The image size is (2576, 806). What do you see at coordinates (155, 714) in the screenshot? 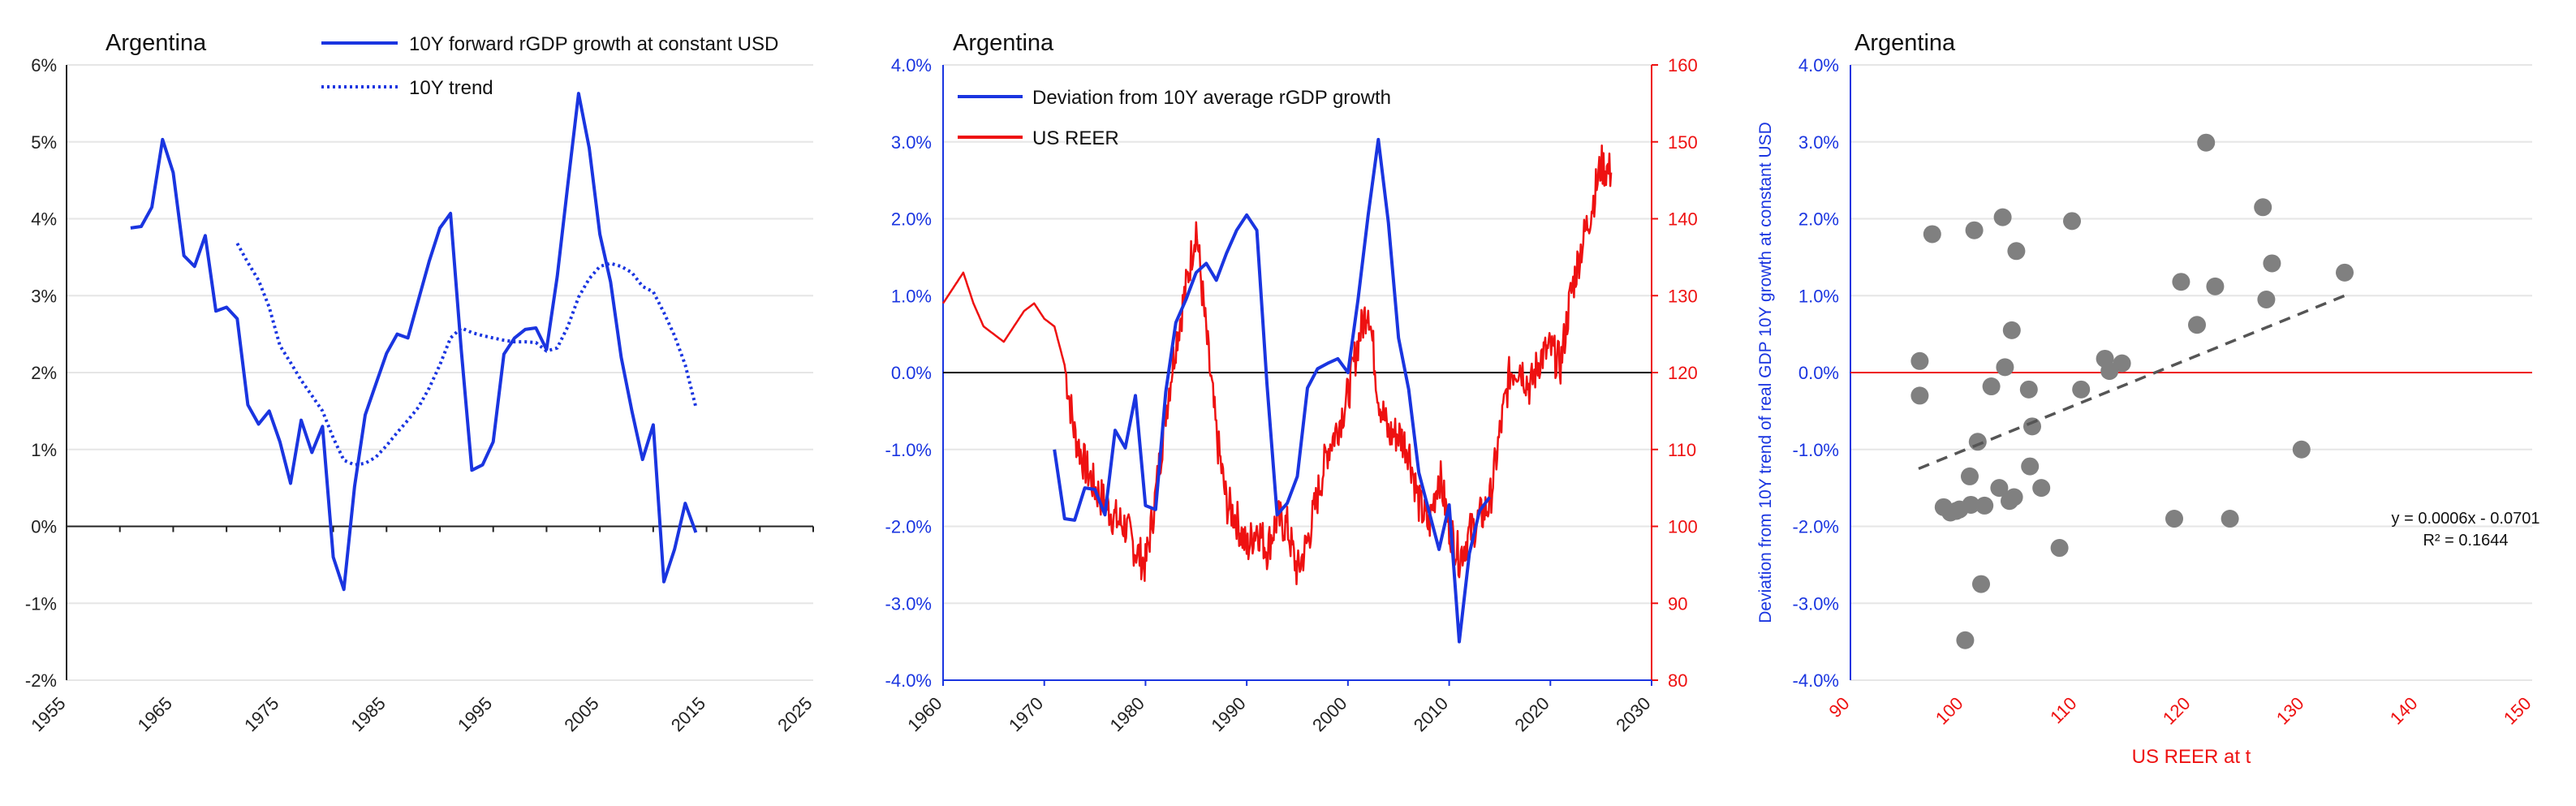
I see `x-tick-label: 1965` at bounding box center [155, 714].